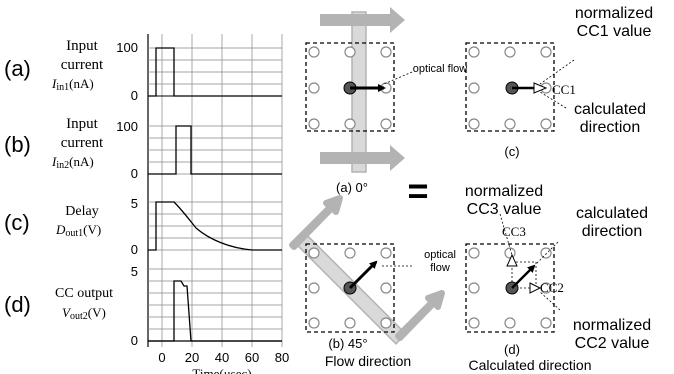 This screenshot has height=374, width=674. I want to click on panel-a-grid, so click(215, 72).